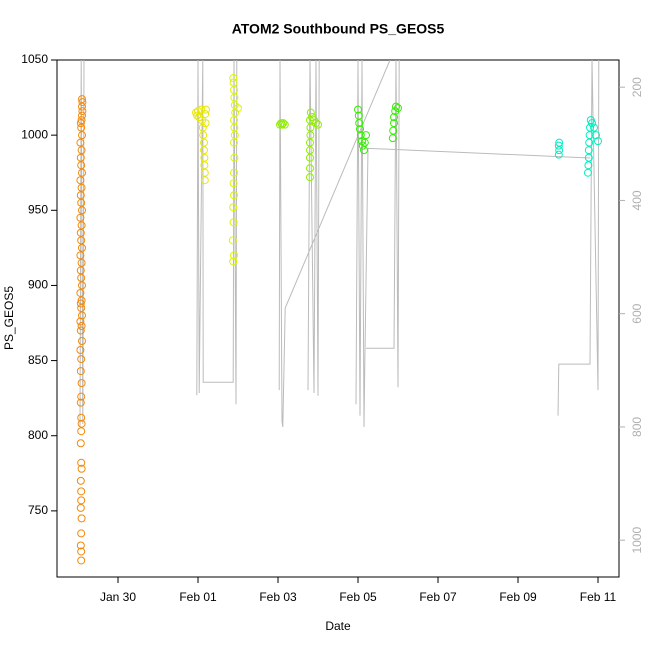 This screenshot has width=650, height=650. Describe the element at coordinates (38, 209) in the screenshot. I see `y-tick-label: 950` at that location.